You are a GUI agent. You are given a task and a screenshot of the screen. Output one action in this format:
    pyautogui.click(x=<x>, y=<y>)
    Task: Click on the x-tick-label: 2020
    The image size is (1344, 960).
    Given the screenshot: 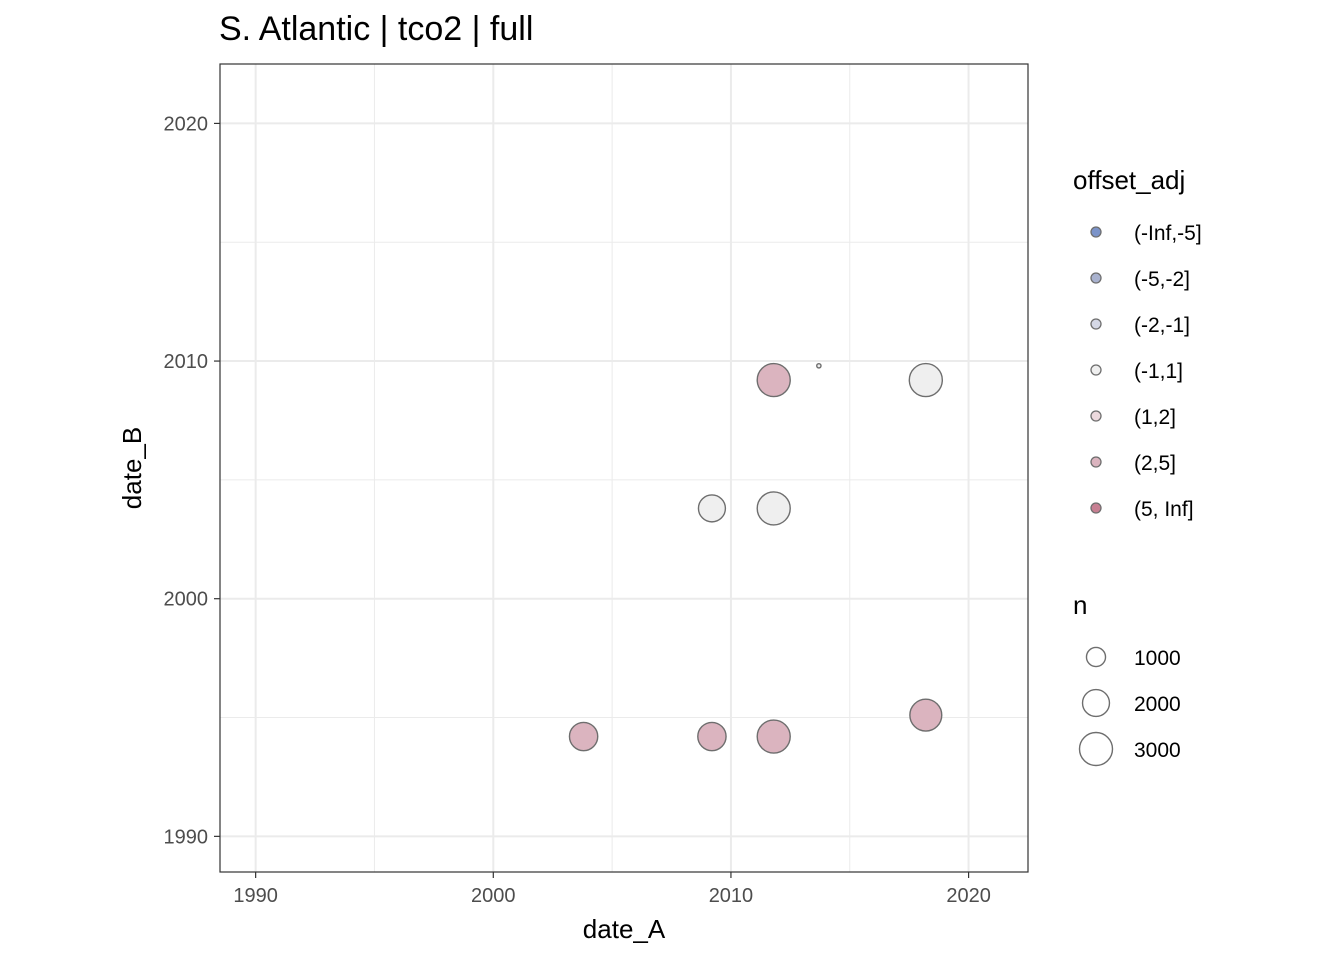 What is the action you would take?
    pyautogui.click(x=968, y=896)
    